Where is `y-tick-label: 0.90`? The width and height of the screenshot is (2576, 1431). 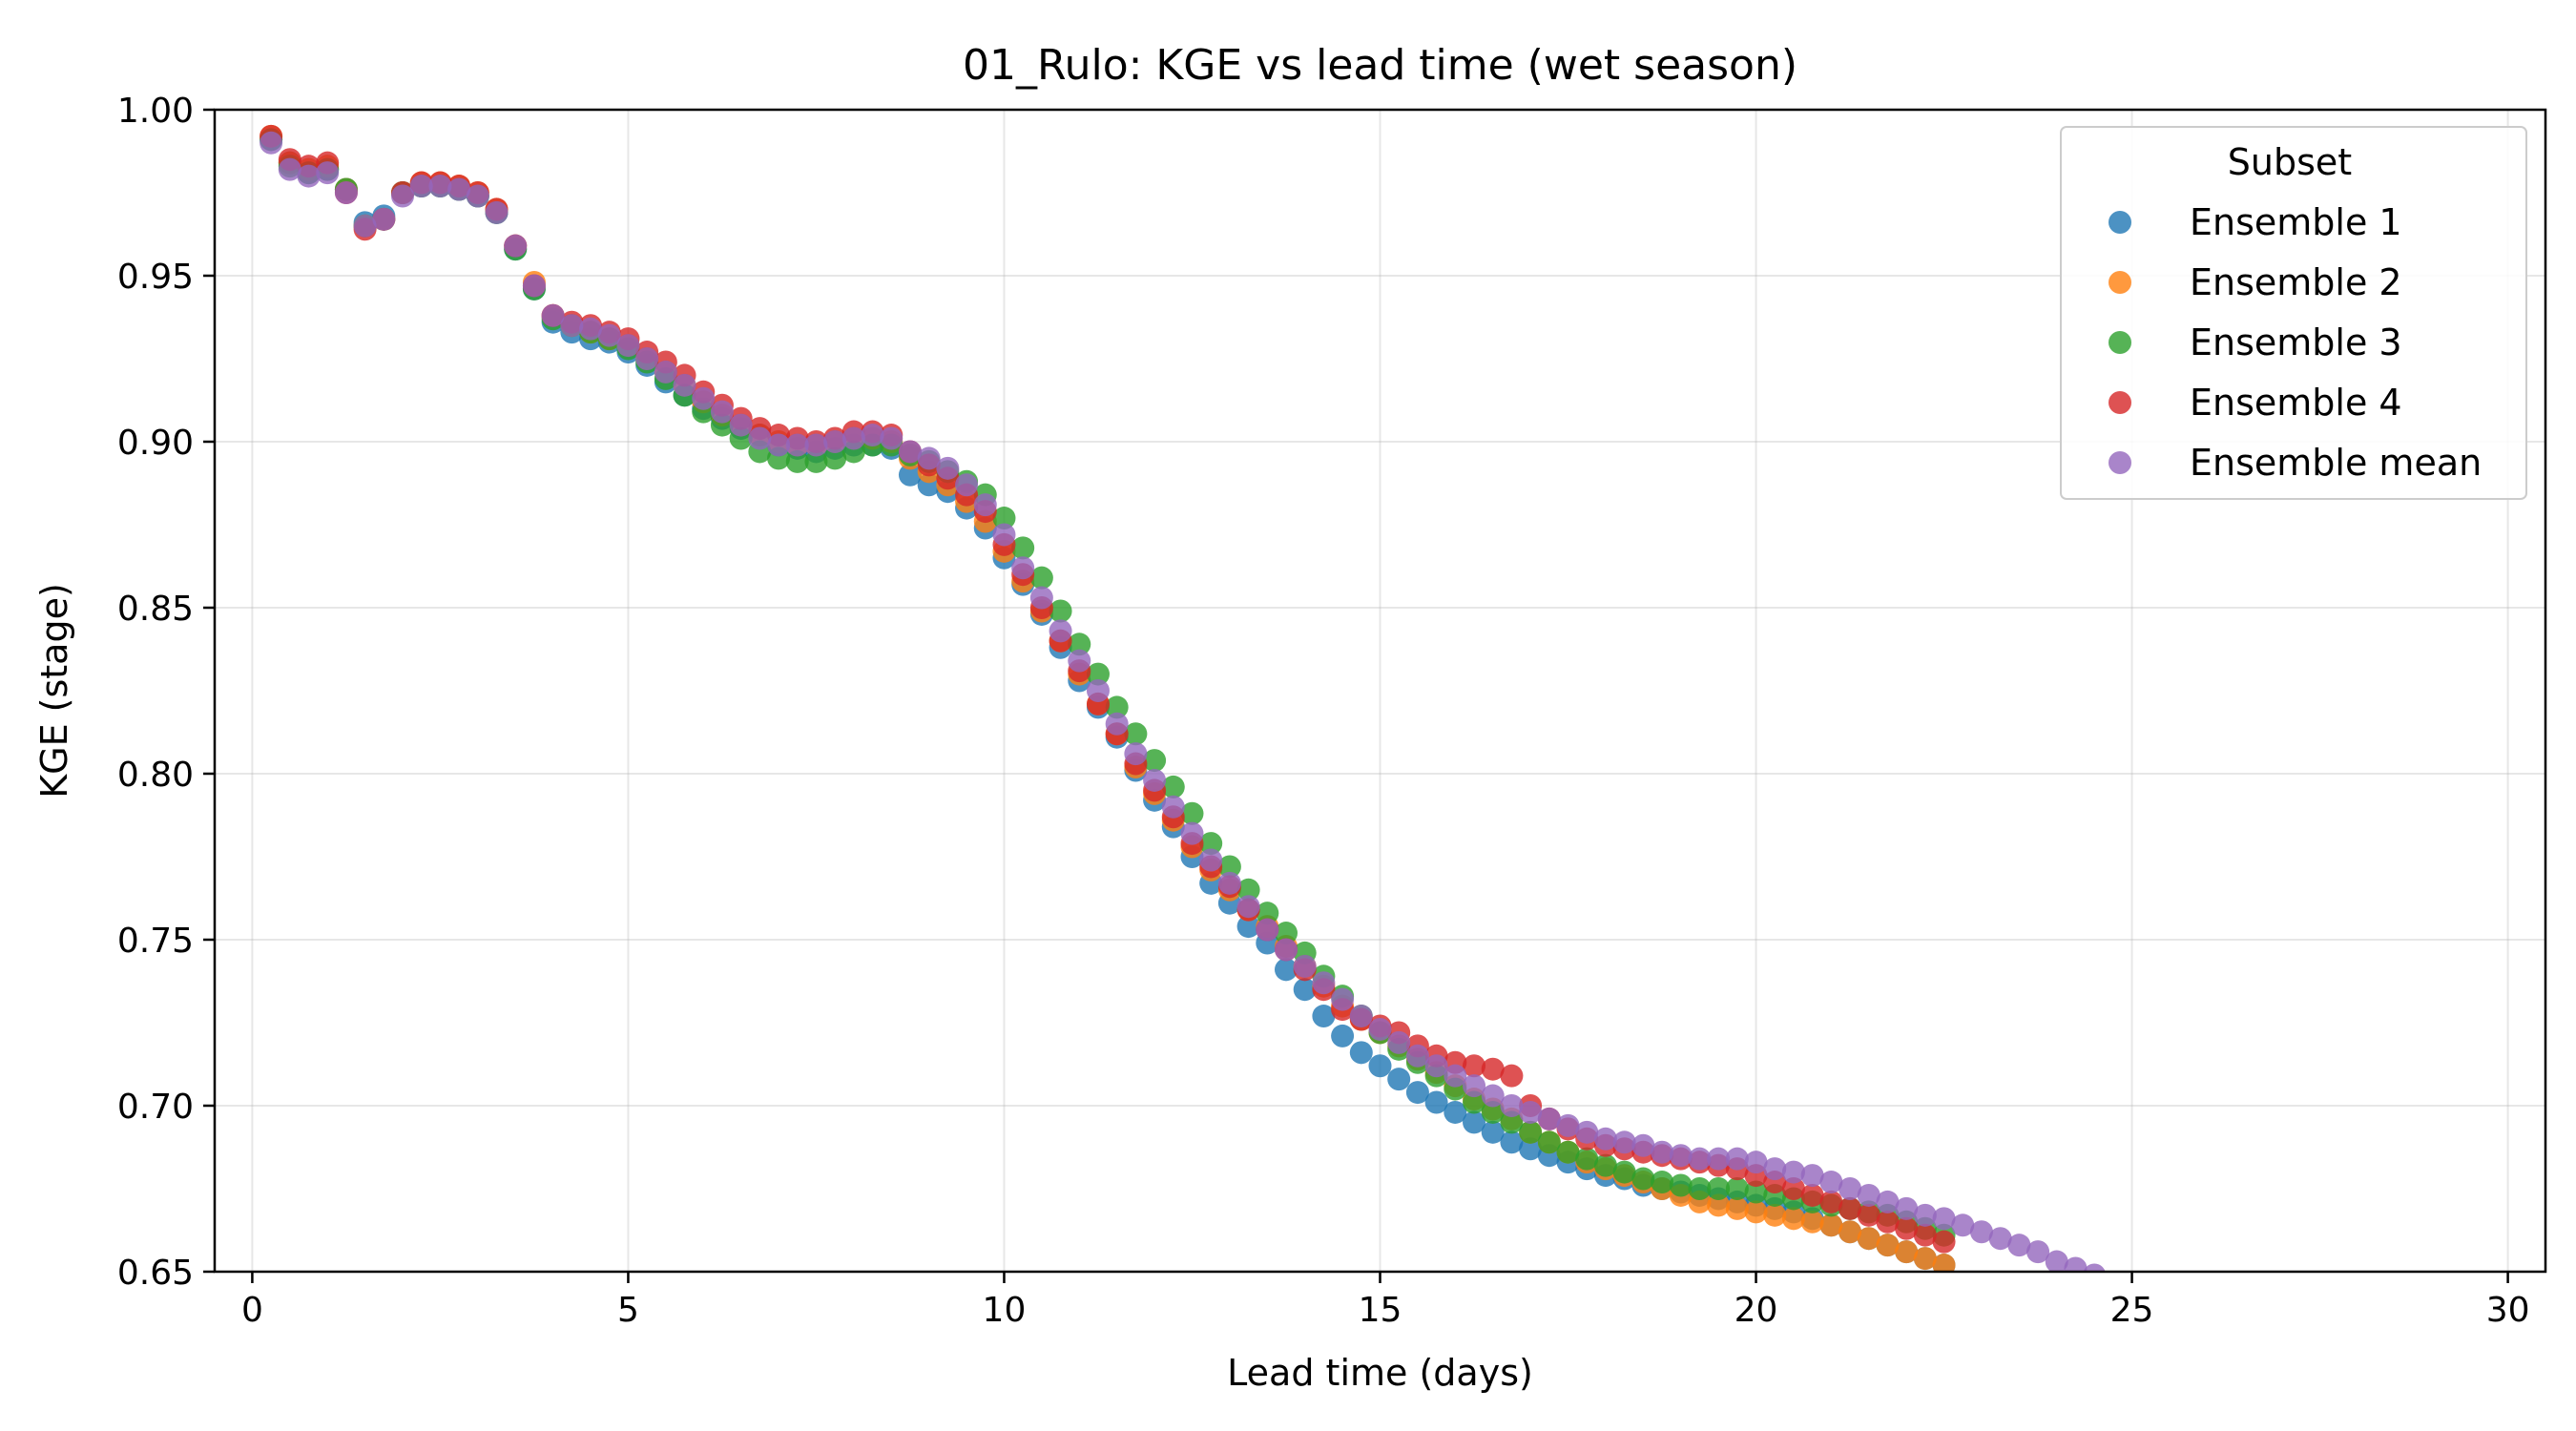
y-tick-label: 0.90 is located at coordinates (155, 443).